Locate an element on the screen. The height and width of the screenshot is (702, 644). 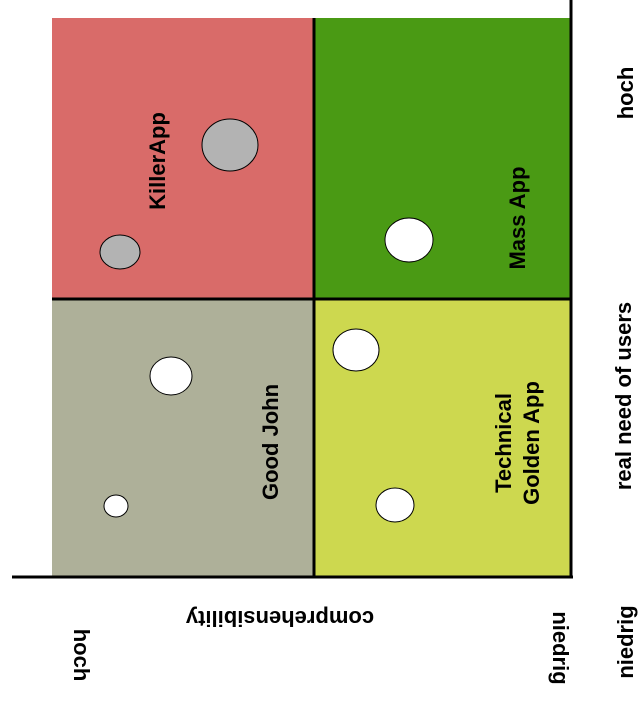
label-golden-app: Golden App is located at coordinates (531, 443).